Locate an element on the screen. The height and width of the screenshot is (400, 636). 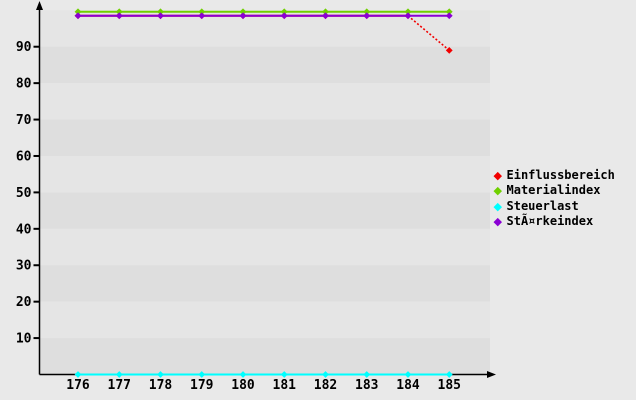
x-tick-label: 180 is located at coordinates (243, 385).